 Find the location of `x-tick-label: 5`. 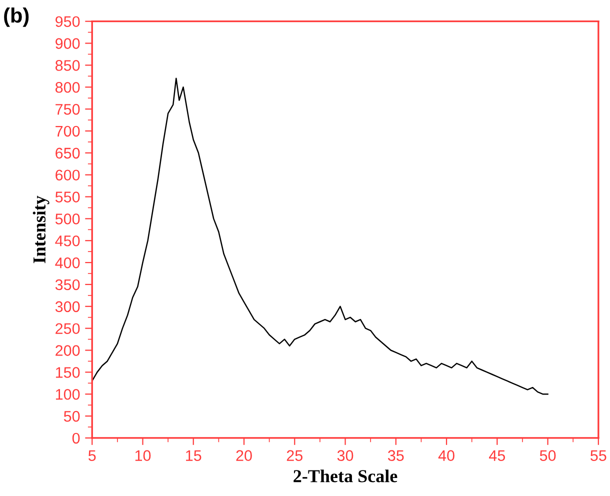

x-tick-label: 5 is located at coordinates (92, 455).